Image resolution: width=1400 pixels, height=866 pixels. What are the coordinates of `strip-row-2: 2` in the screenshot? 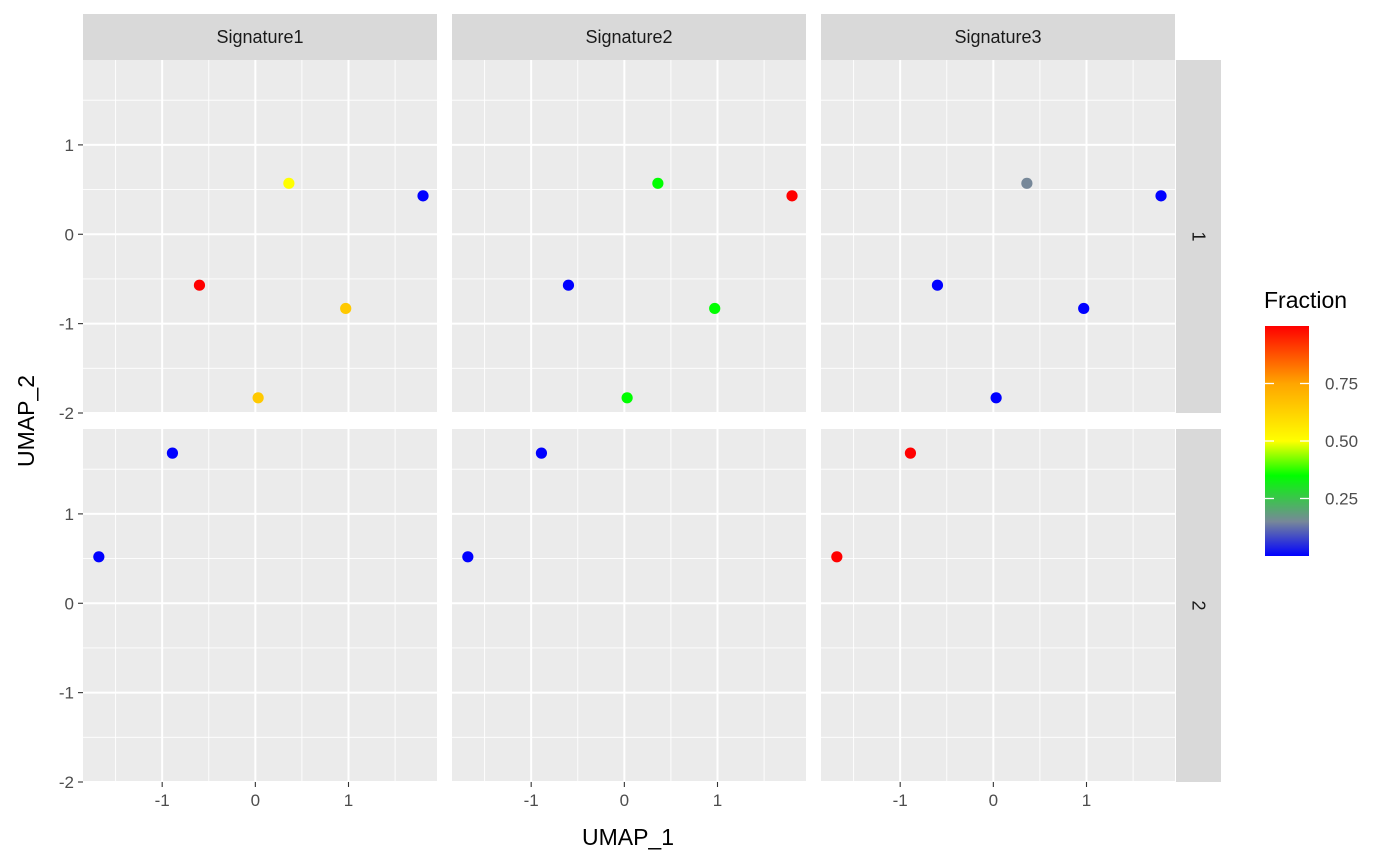 It's located at (1198, 605).